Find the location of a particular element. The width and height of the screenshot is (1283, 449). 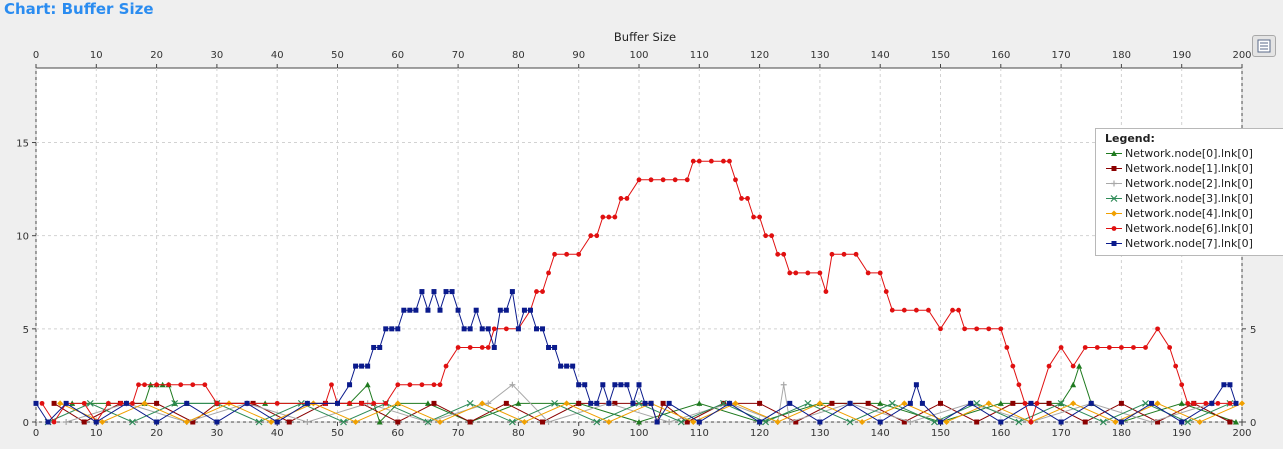

chart-options-button is located at coordinates (1264, 46).